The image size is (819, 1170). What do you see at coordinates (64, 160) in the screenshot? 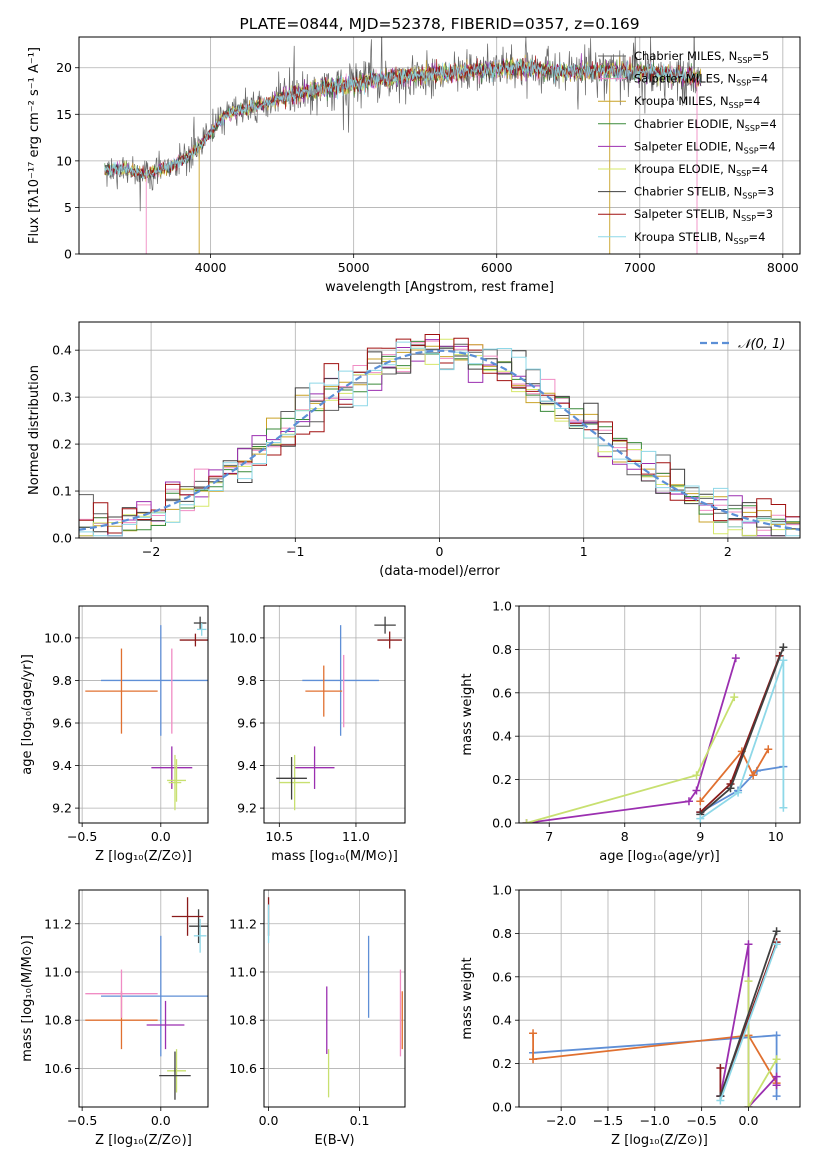
I see `y-tick-label: 10` at bounding box center [64, 160].